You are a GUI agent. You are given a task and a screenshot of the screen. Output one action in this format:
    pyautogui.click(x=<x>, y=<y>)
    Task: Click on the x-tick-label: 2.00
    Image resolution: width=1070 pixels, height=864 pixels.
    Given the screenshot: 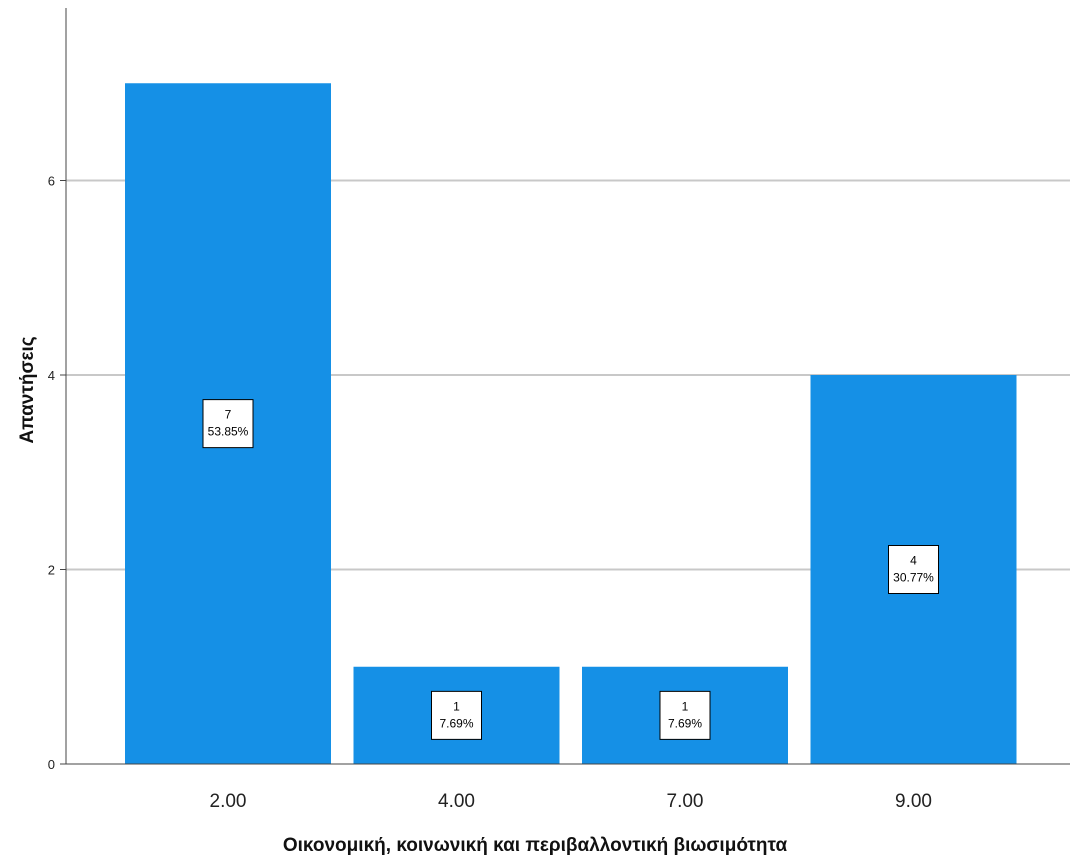 What is the action you would take?
    pyautogui.click(x=228, y=801)
    